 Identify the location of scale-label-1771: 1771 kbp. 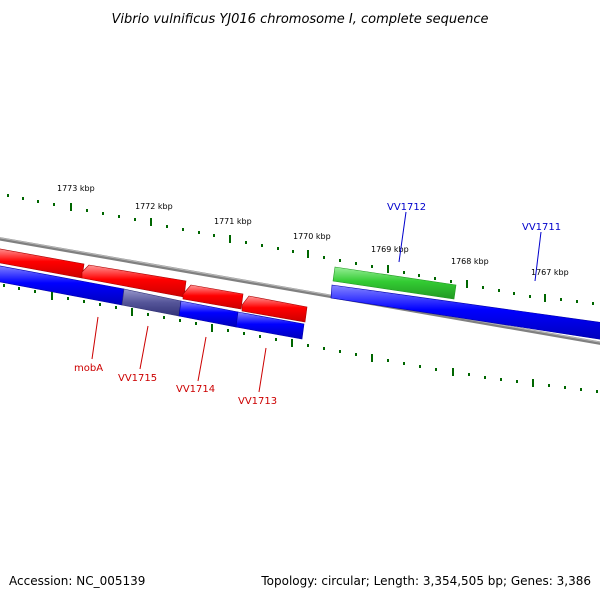
(233, 221).